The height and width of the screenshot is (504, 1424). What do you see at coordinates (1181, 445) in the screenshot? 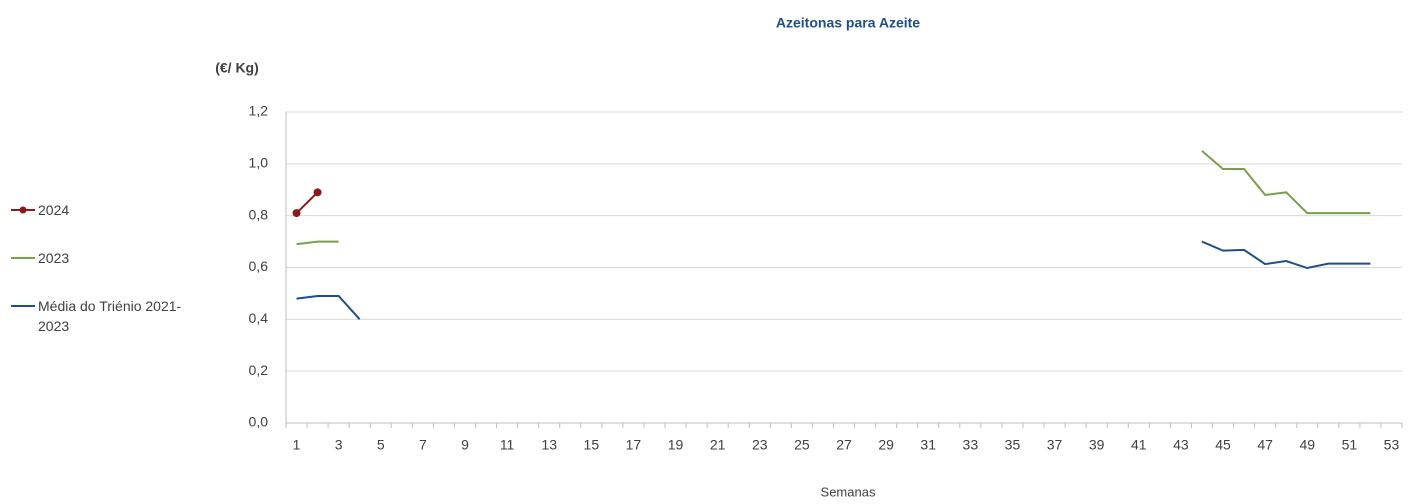
I see `x-tick-label: 43` at bounding box center [1181, 445].